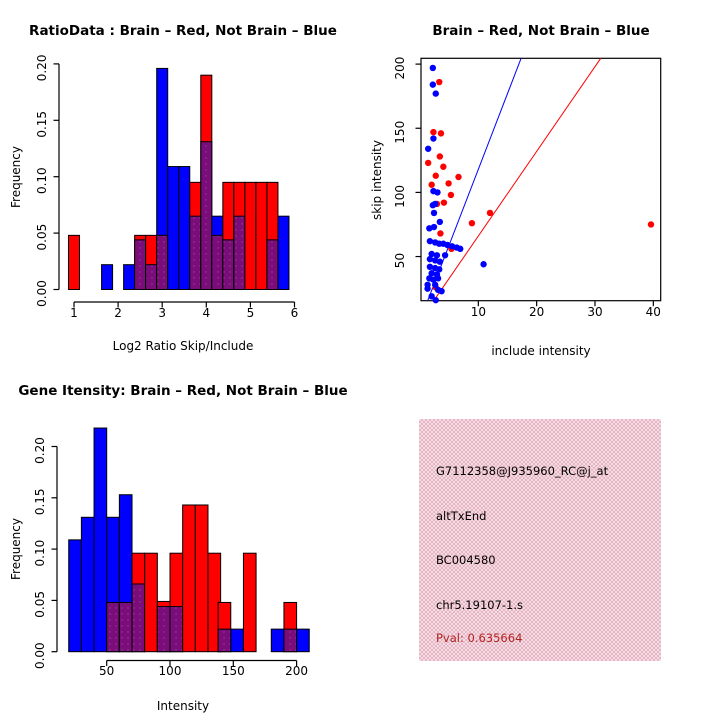 The width and height of the screenshot is (720, 720). I want to click on ratio-histogram-ylabel: Frequency, so click(16, 177).